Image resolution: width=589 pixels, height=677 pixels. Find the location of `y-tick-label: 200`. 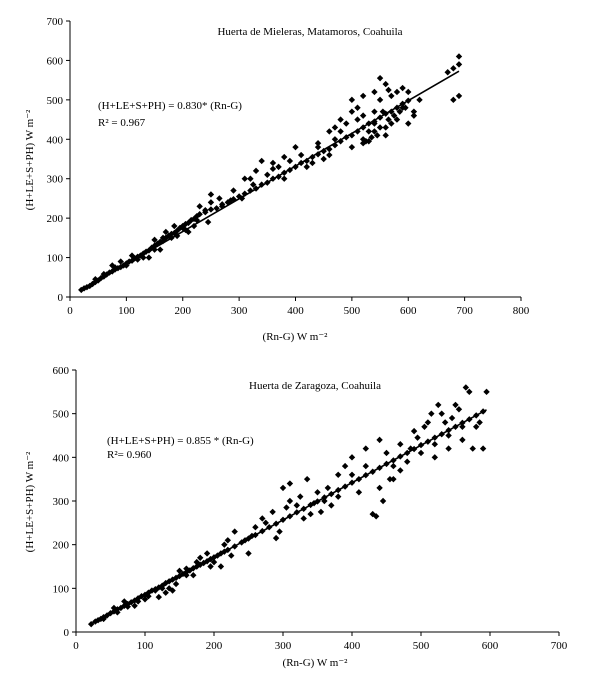

y-tick-label: 200 is located at coordinates (61, 546).